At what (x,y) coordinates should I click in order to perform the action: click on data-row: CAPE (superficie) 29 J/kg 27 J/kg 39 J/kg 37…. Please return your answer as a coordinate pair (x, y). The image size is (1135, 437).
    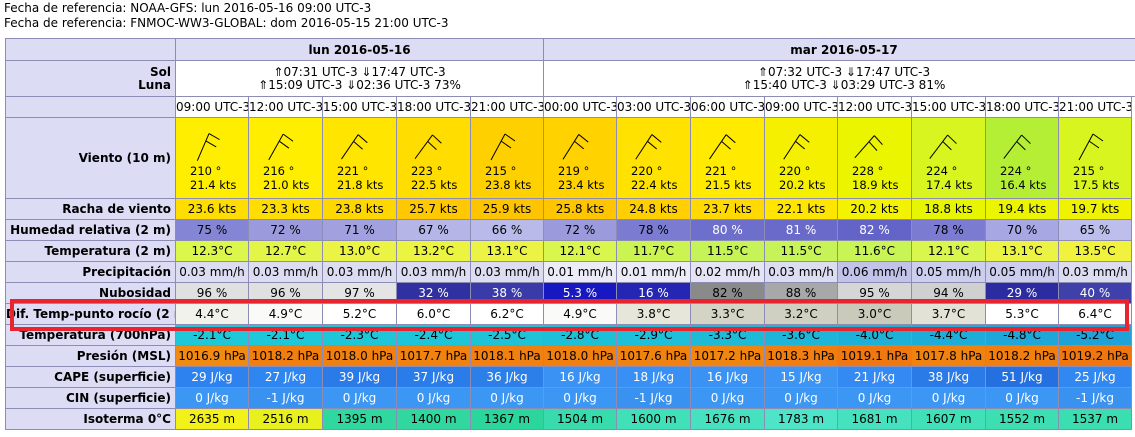
    Looking at the image, I should click on (570, 377).